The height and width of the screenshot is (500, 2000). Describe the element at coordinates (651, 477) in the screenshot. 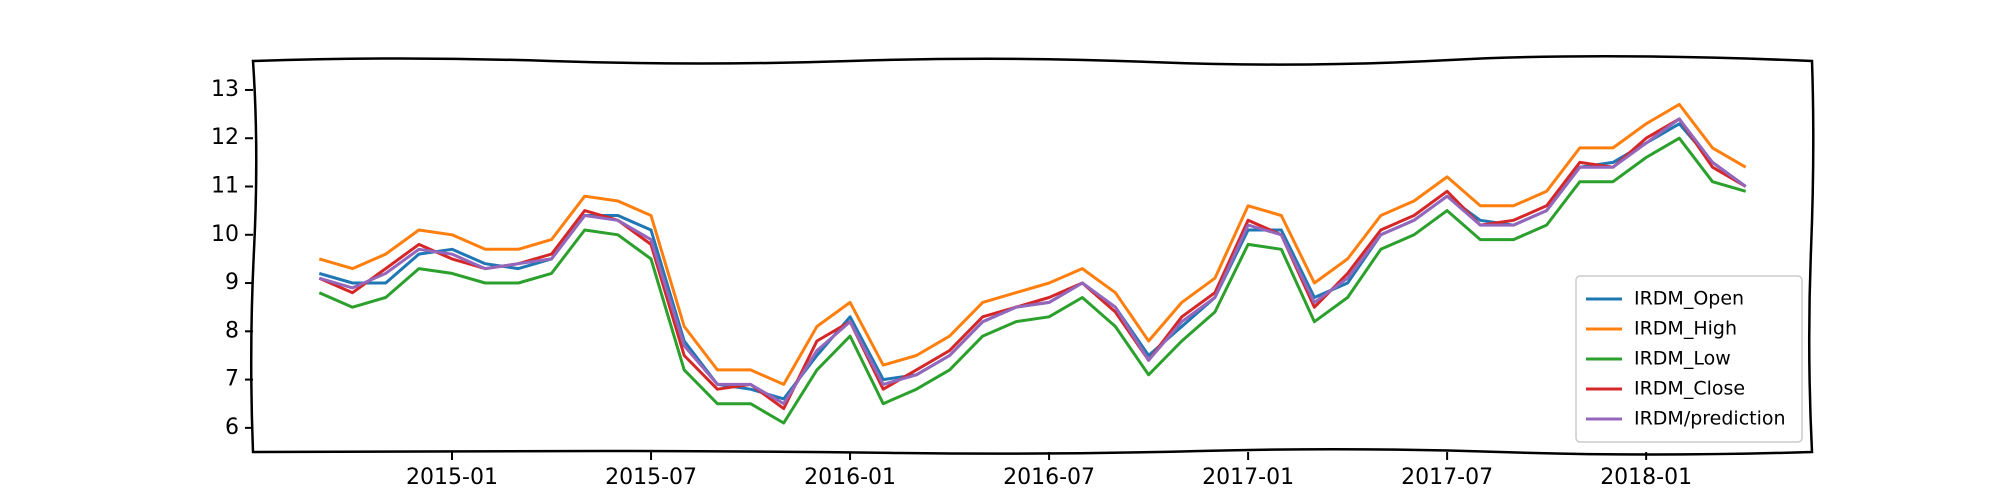

I see `x-tick-label: 2015-07` at that location.